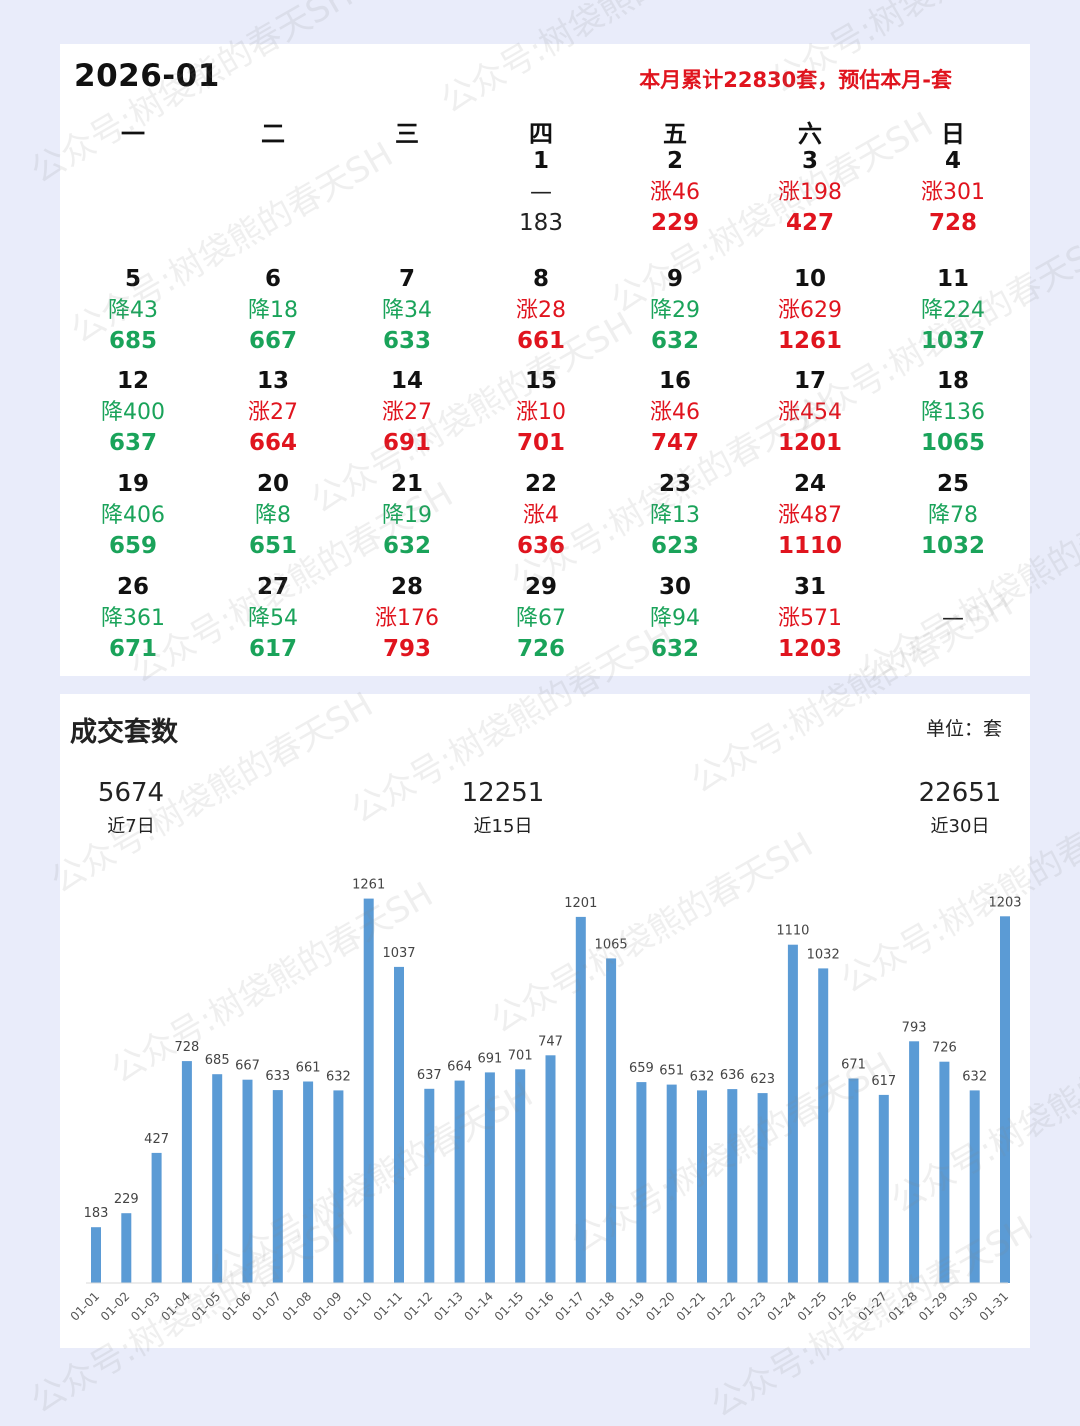  What do you see at coordinates (133, 134) in the screenshot?
I see `weekday-header: 一` at bounding box center [133, 134].